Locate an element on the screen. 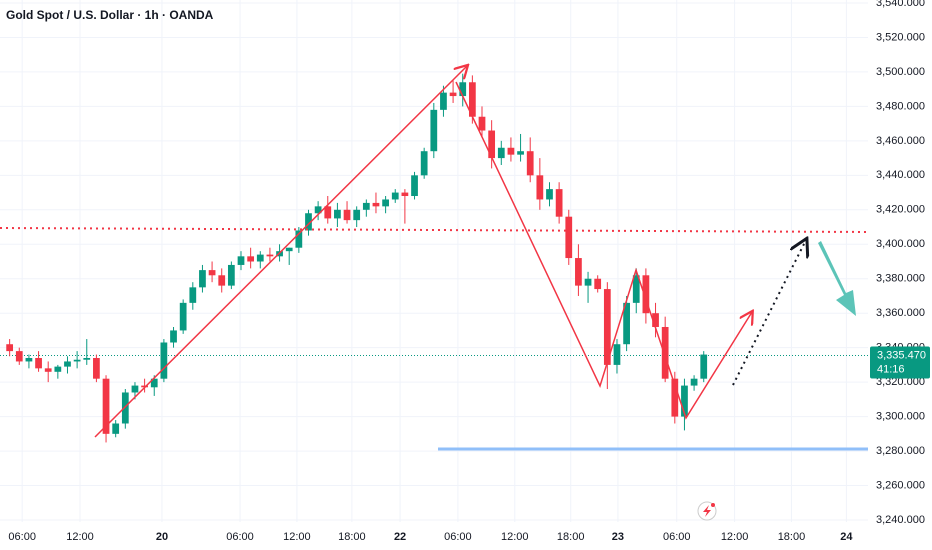 The width and height of the screenshot is (932, 550). y-tick-label: 3,400.000 is located at coordinates (900, 244).